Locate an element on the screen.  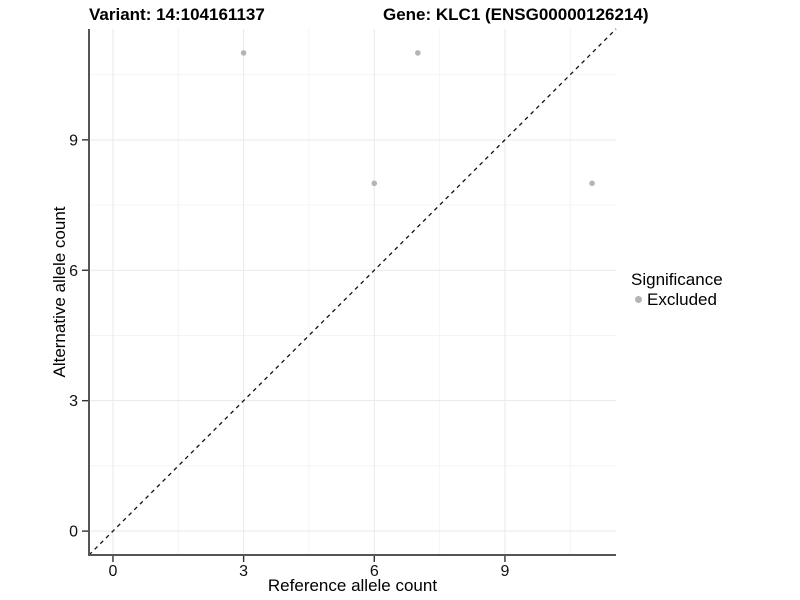
legend-item: Excluded is located at coordinates (677, 299).